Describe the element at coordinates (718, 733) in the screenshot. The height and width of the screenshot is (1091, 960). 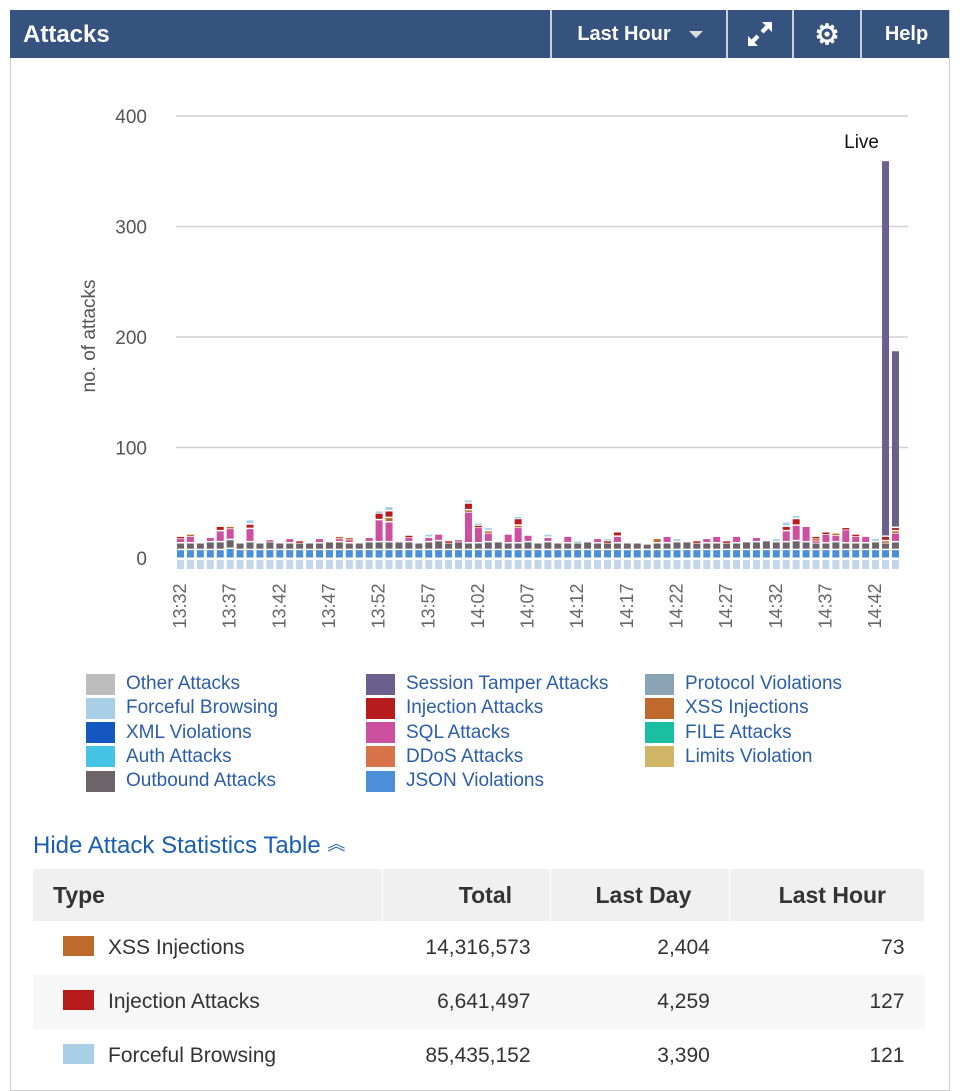
I see `legend-item: FILE Attacks` at that location.